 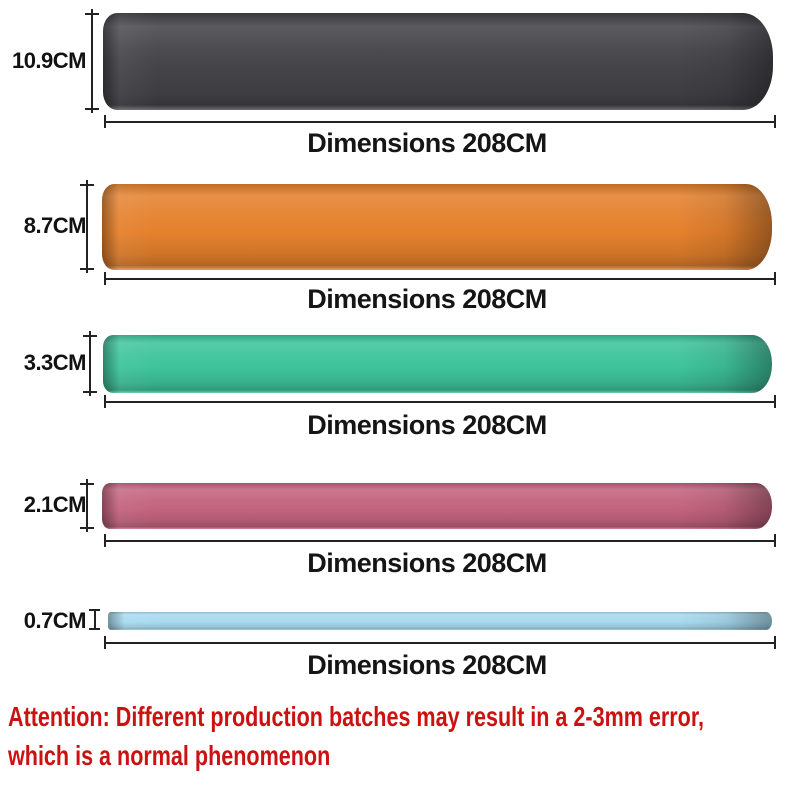 What do you see at coordinates (438, 61) in the screenshot?
I see `resistance-band-black` at bounding box center [438, 61].